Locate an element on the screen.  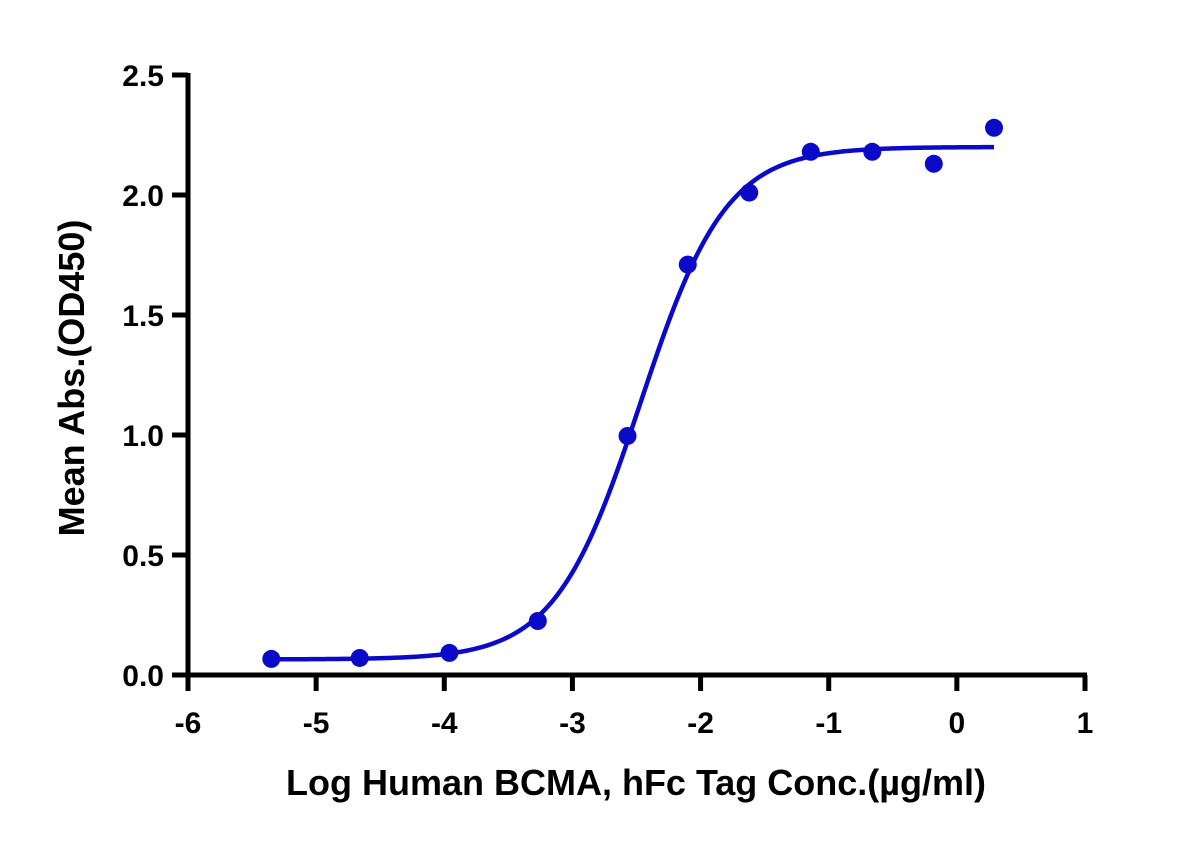
y-tick-label: 0.5 is located at coordinates (143, 556).